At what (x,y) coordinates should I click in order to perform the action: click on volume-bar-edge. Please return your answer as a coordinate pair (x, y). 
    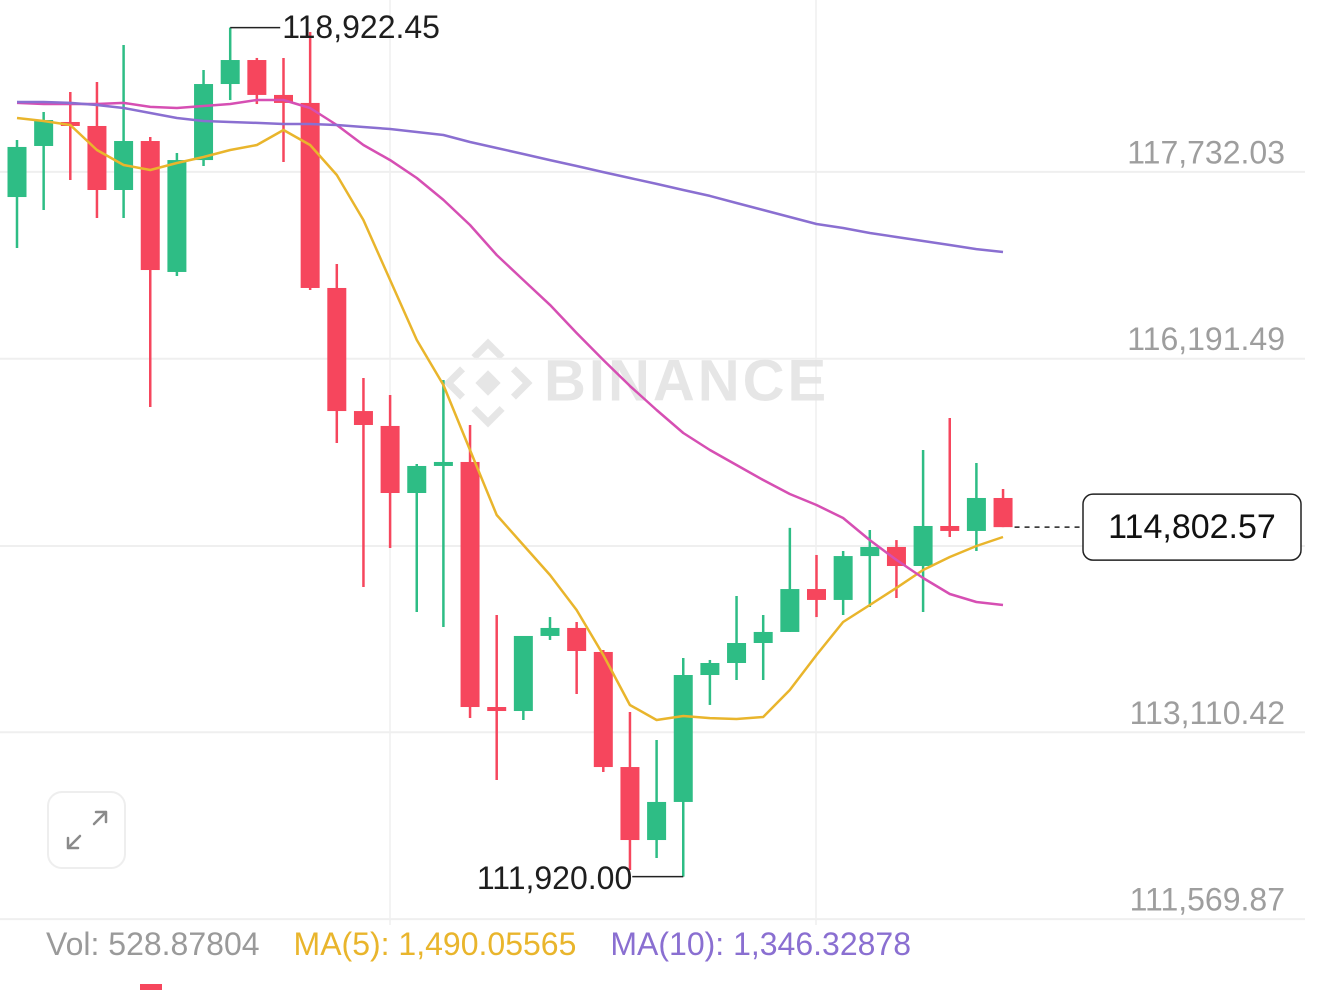
    Looking at the image, I should click on (151, 987).